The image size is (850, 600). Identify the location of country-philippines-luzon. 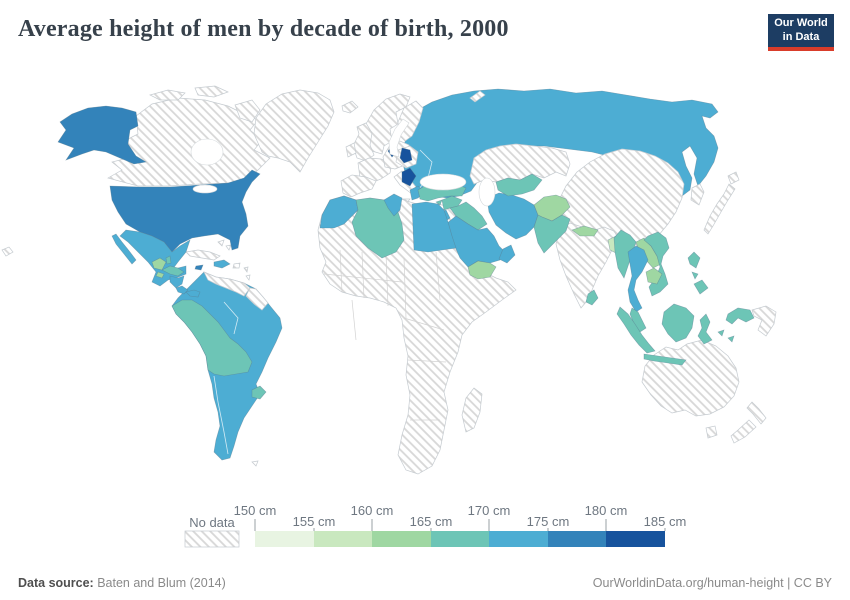
(694, 260).